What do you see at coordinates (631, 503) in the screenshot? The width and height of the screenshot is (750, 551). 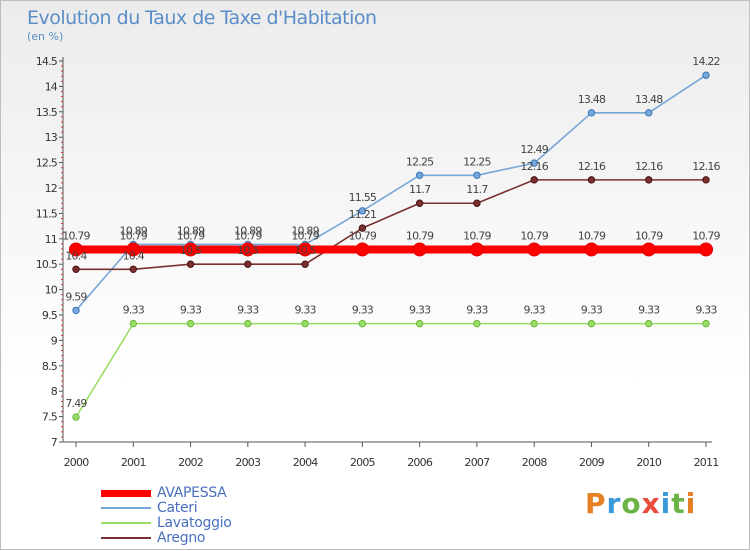 I see `logo-letter: o` at bounding box center [631, 503].